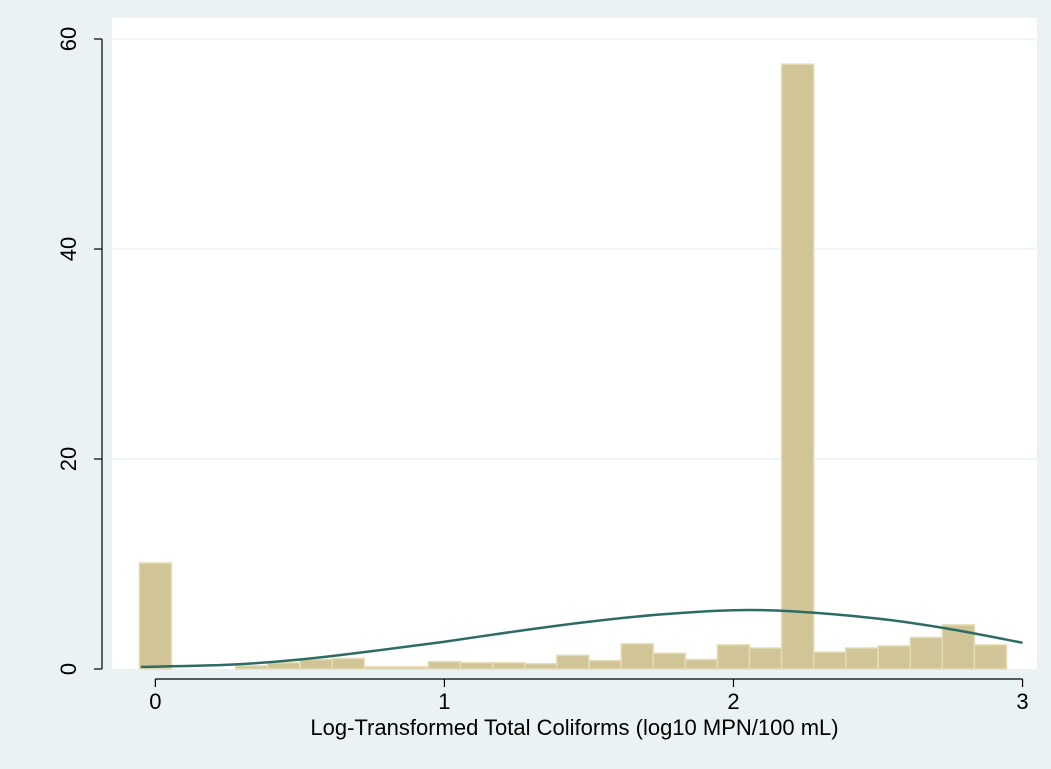  I want to click on x-tick-label: 2, so click(733, 701).